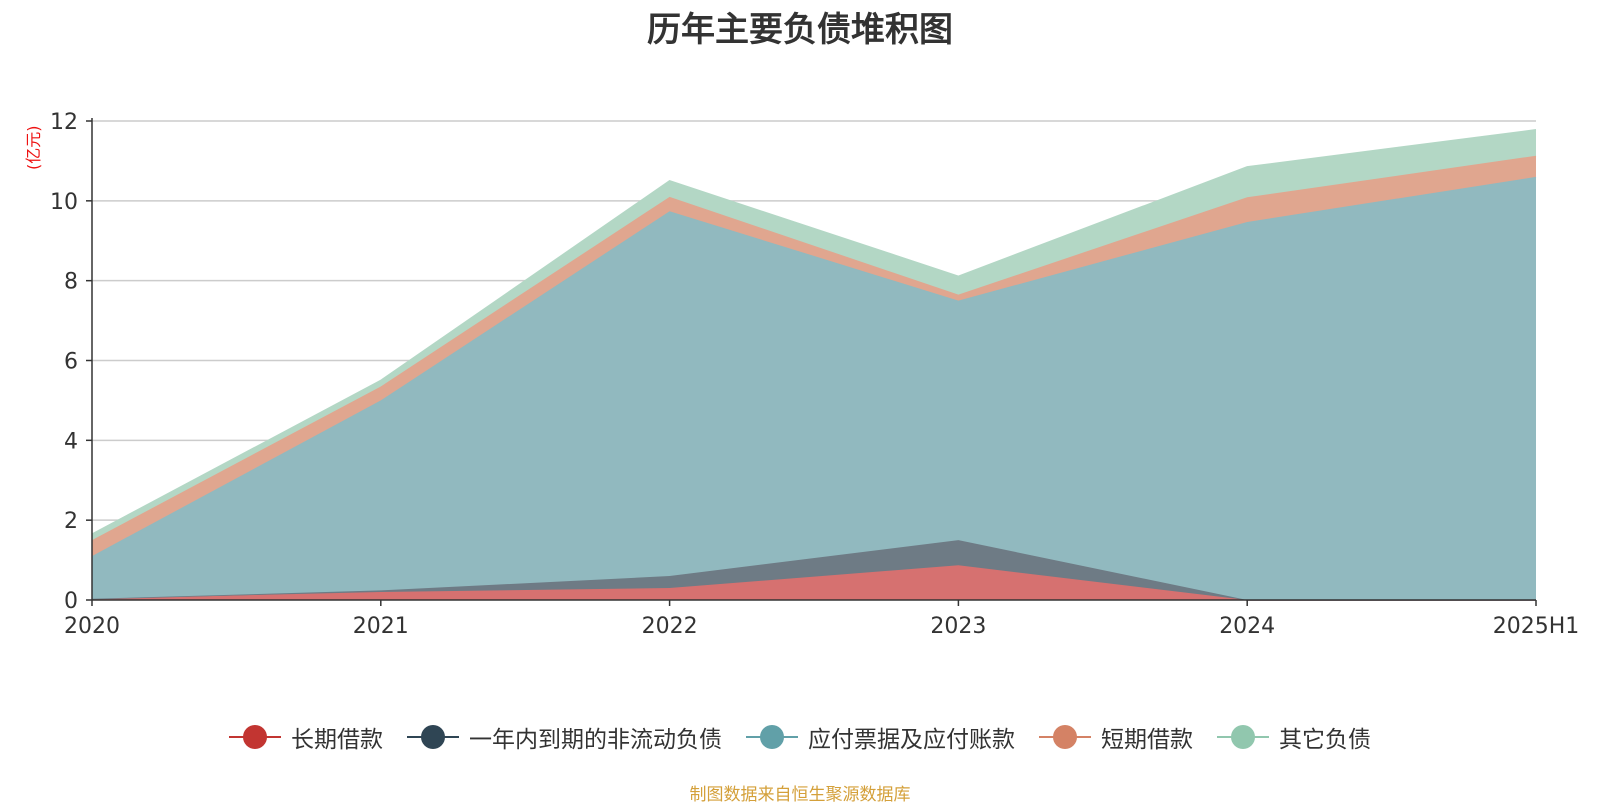 The width and height of the screenshot is (1600, 805). What do you see at coordinates (670, 626) in the screenshot?
I see `x-tick-label: 2022` at bounding box center [670, 626].